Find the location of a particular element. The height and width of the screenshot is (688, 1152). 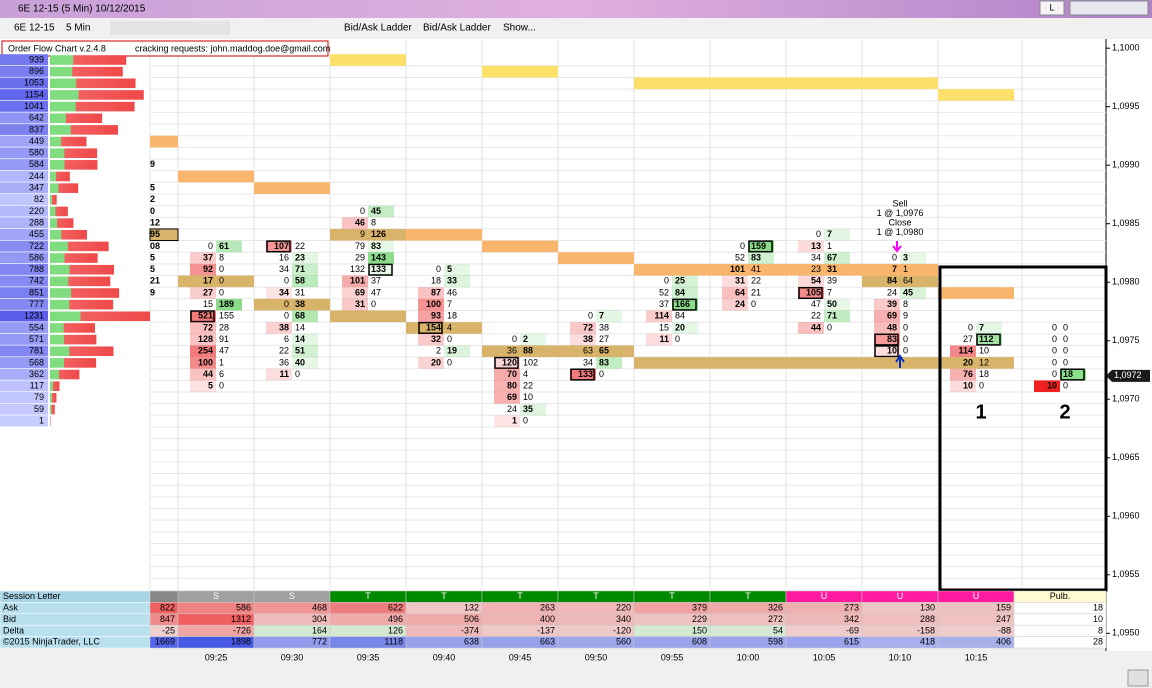

footer-value: 379 is located at coordinates (699, 607).